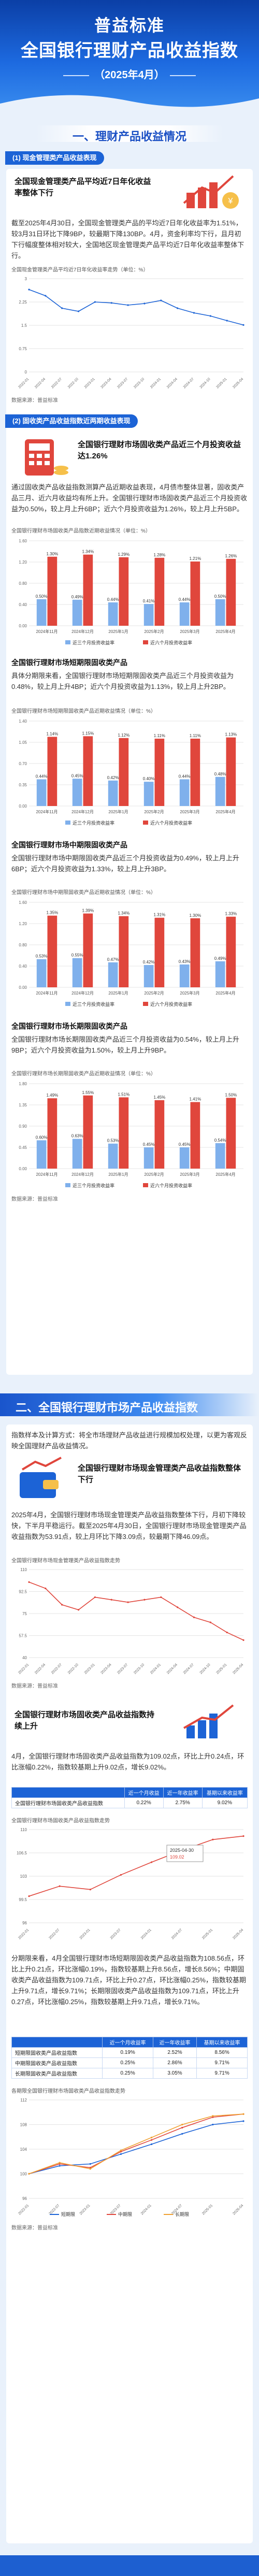  What do you see at coordinates (159, 1474) in the screenshot?
I see `index-cash-headline: 全国银行理财市场现金管理类产品收益指数整体下行` at bounding box center [159, 1474].